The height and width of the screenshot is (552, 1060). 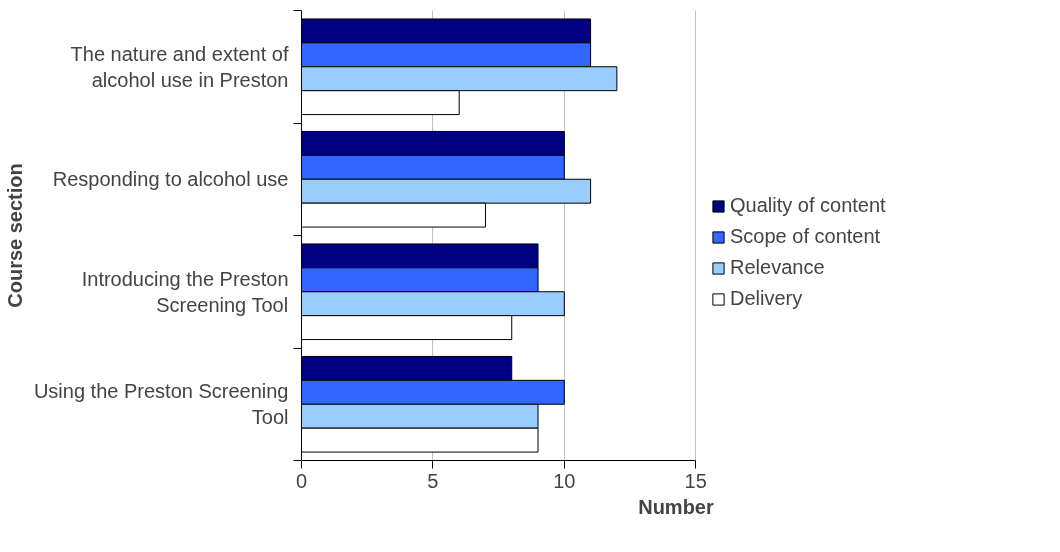 What do you see at coordinates (433, 480) in the screenshot?
I see `x-tick-label: 5` at bounding box center [433, 480].